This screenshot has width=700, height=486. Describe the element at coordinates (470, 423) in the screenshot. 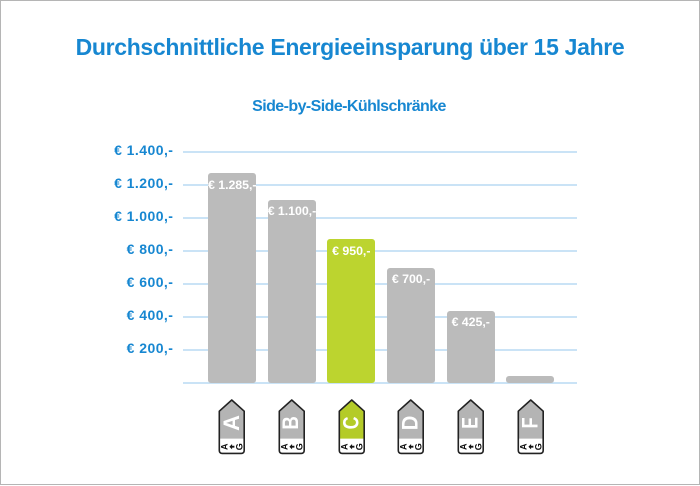

I see `svg-text: E` at that location.